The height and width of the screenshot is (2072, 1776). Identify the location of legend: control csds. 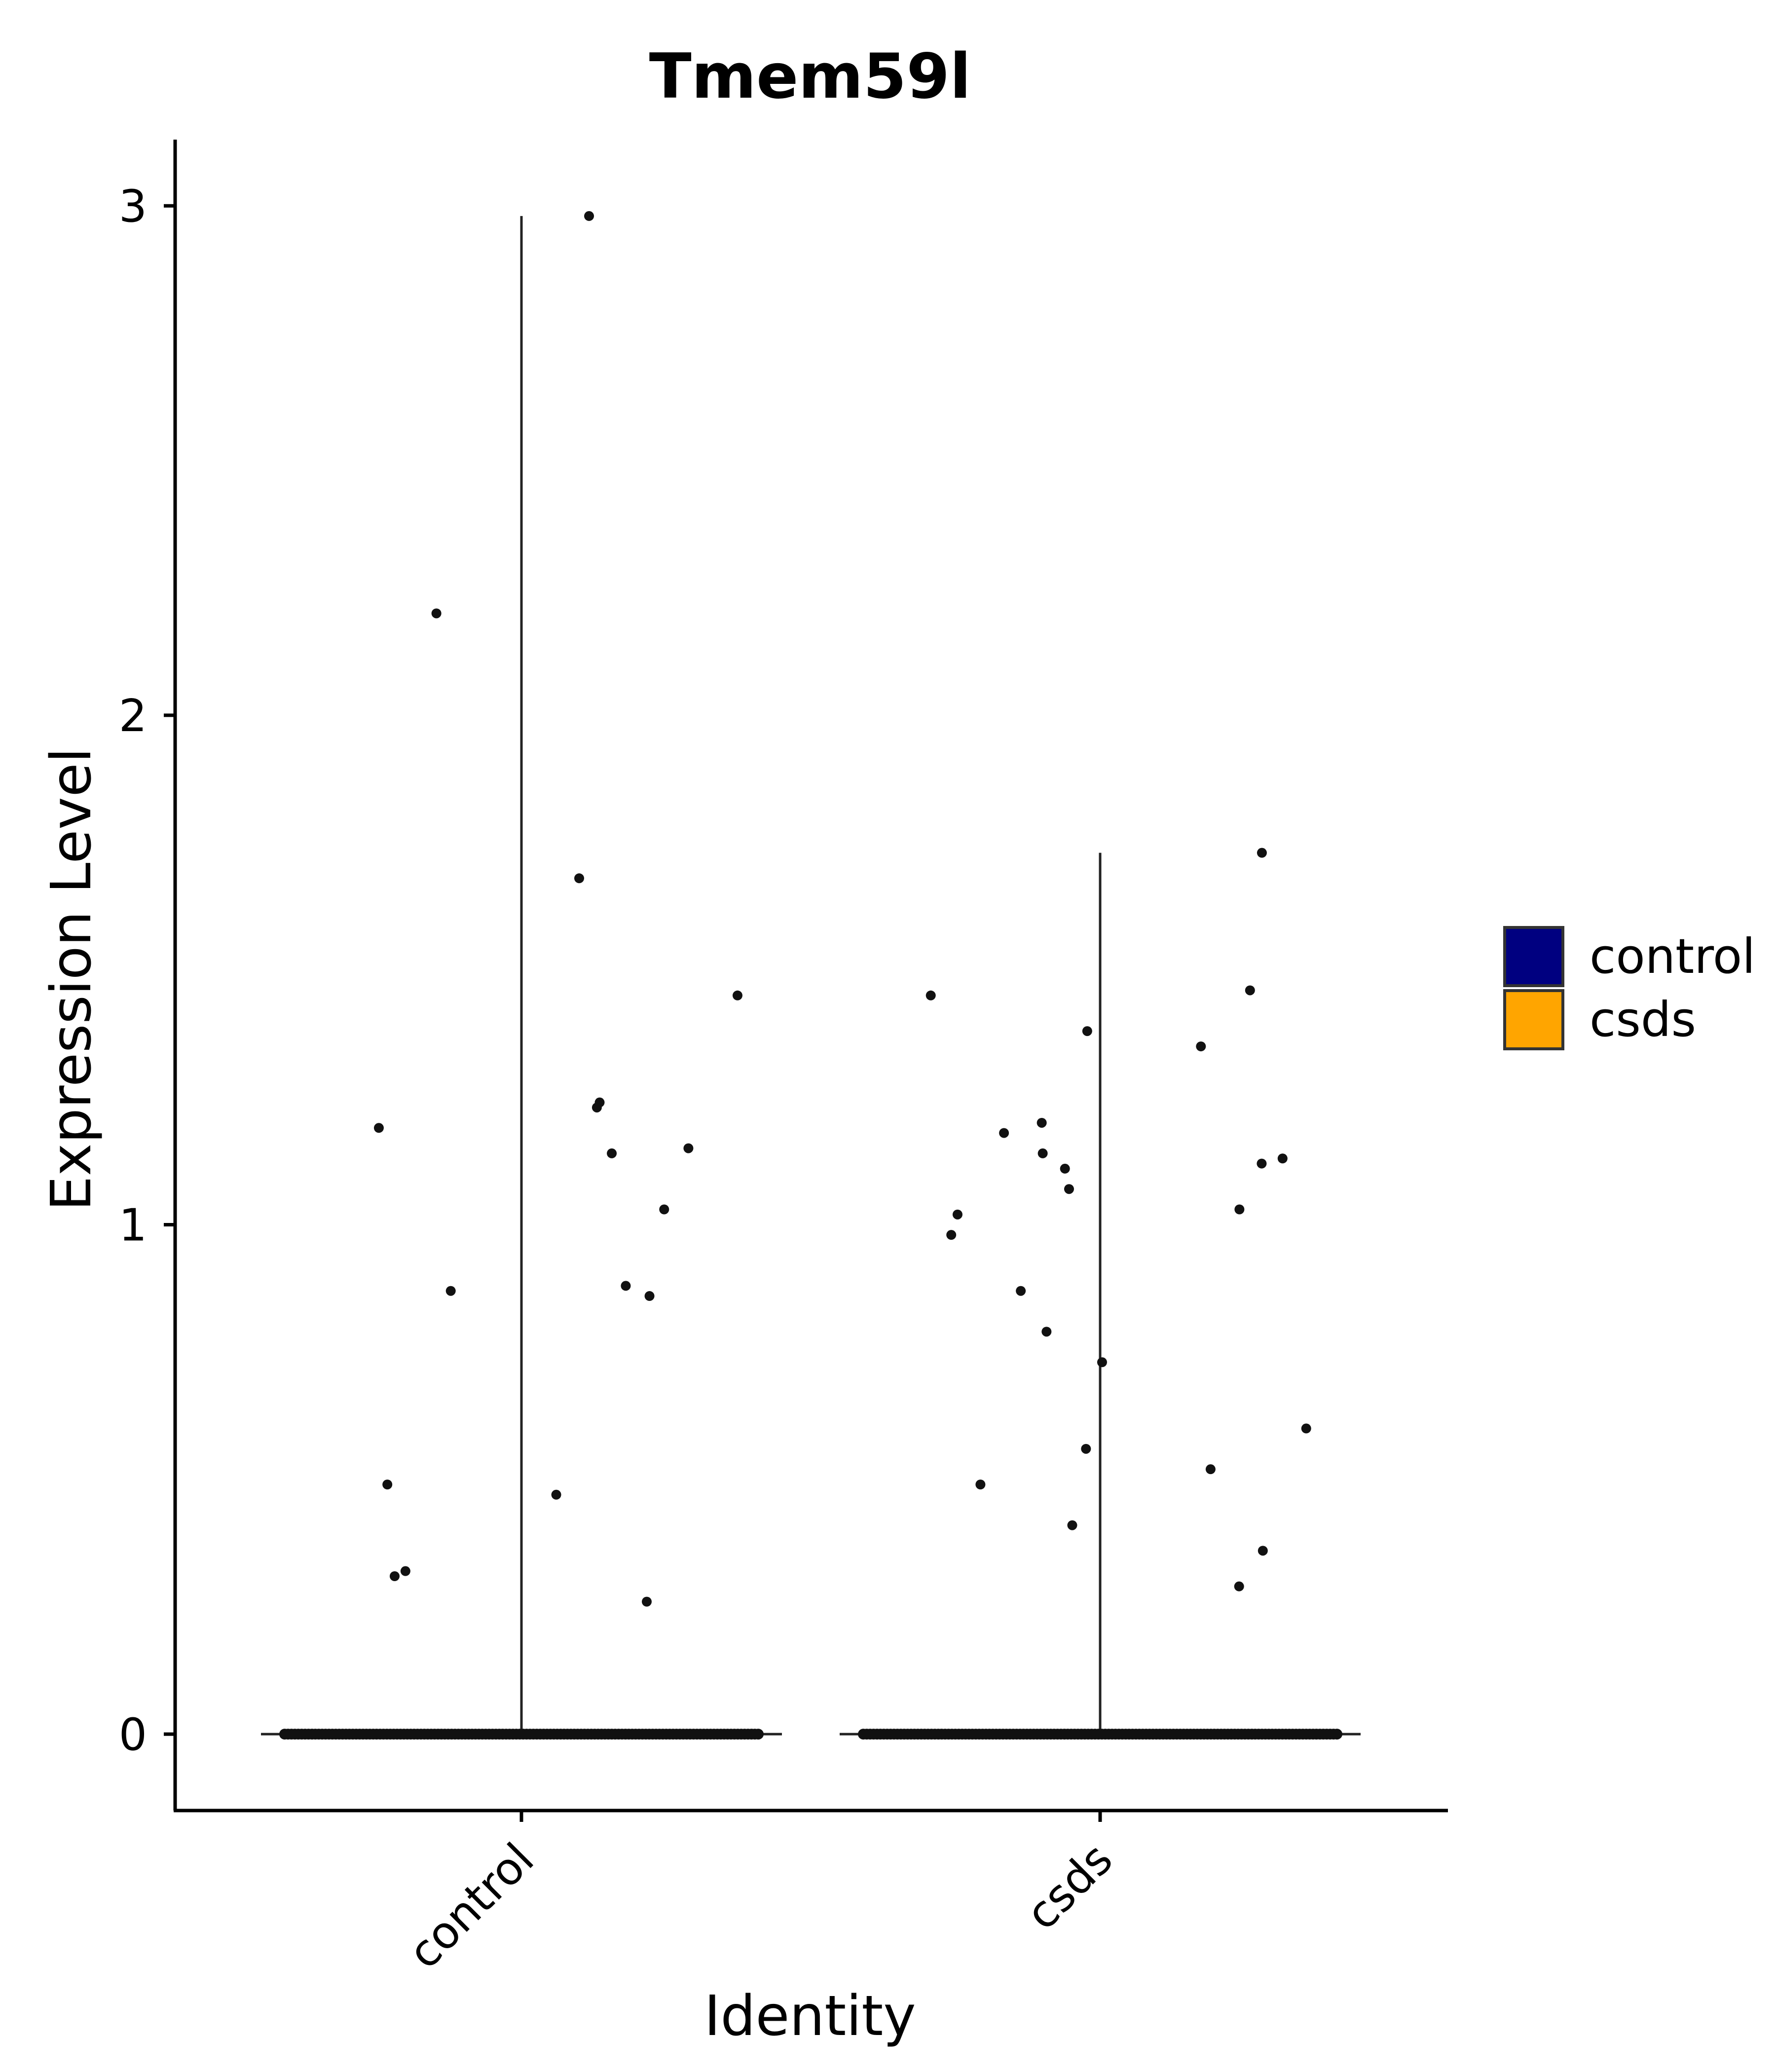
(1629, 988).